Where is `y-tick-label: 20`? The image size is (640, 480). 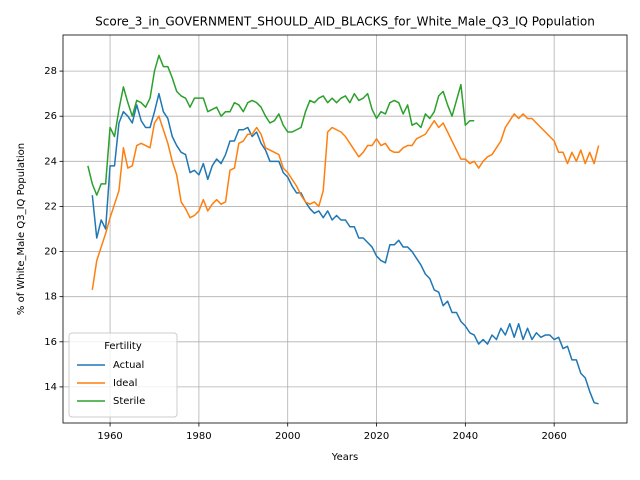
y-tick-label: 20 is located at coordinates (50, 252).